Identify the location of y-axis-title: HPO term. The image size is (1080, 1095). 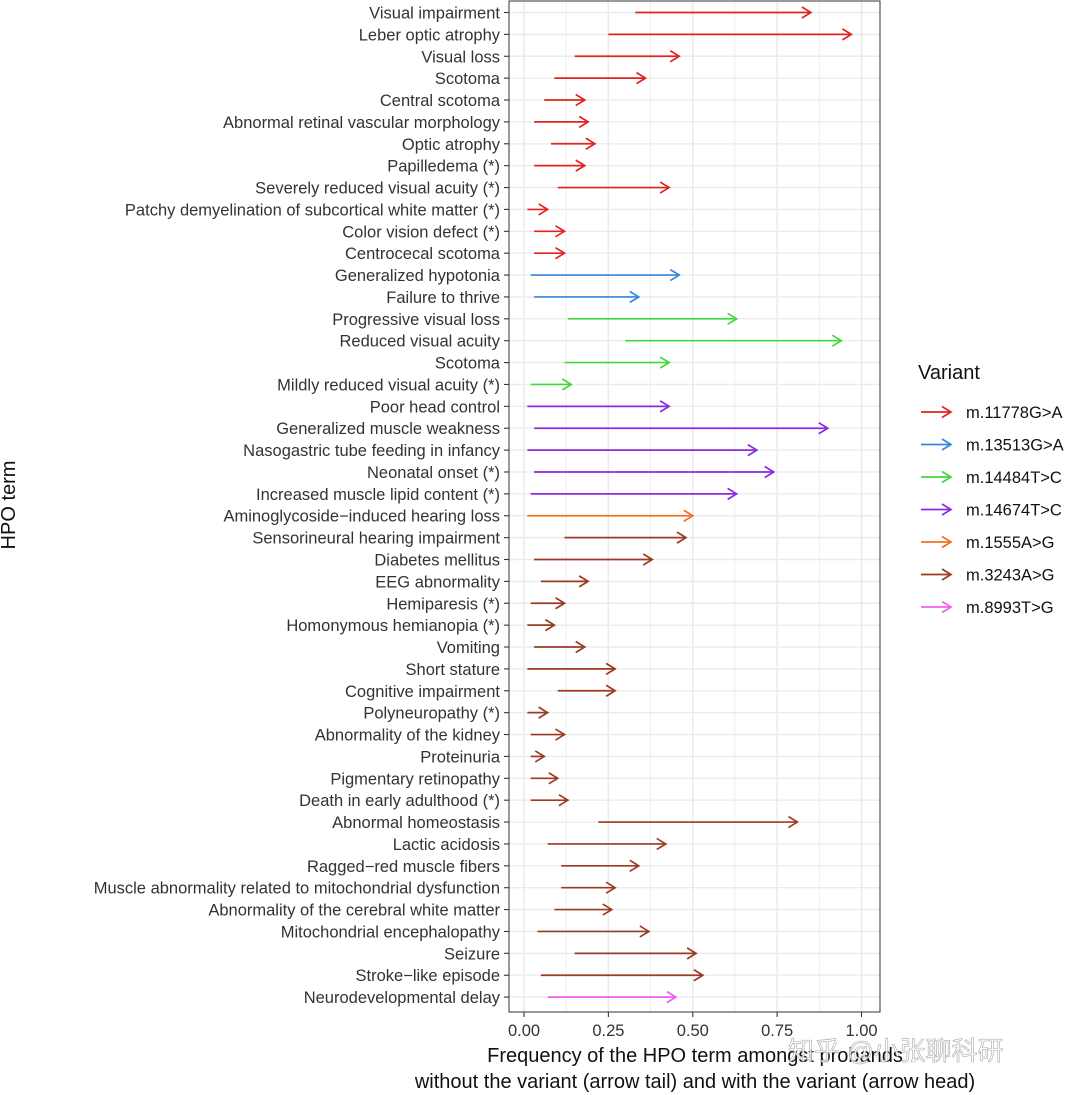
(10, 505).